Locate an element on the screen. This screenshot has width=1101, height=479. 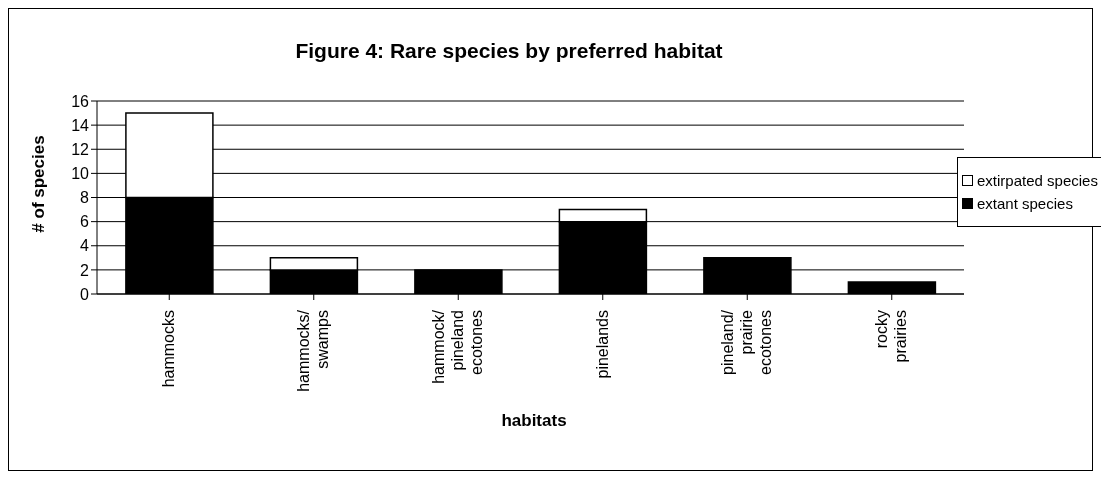
y-tick-label: 6 is located at coordinates (85, 222).